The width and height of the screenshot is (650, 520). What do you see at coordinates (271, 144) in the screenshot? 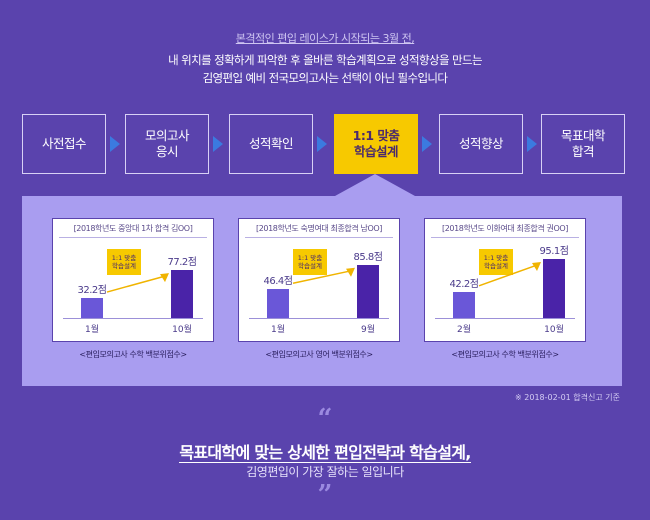
I see `step-3: 성적확인` at bounding box center [271, 144].